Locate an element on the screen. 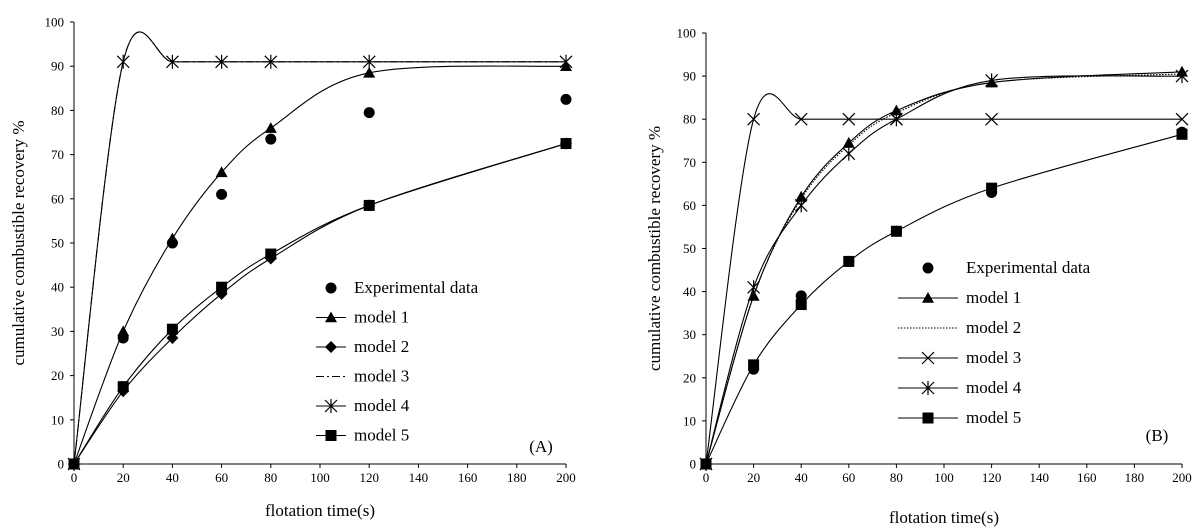 Image resolution: width=1203 pixels, height=532 pixels. chart-a-y-axis-label: cumulative combustible recovery % is located at coordinates (18, 243).